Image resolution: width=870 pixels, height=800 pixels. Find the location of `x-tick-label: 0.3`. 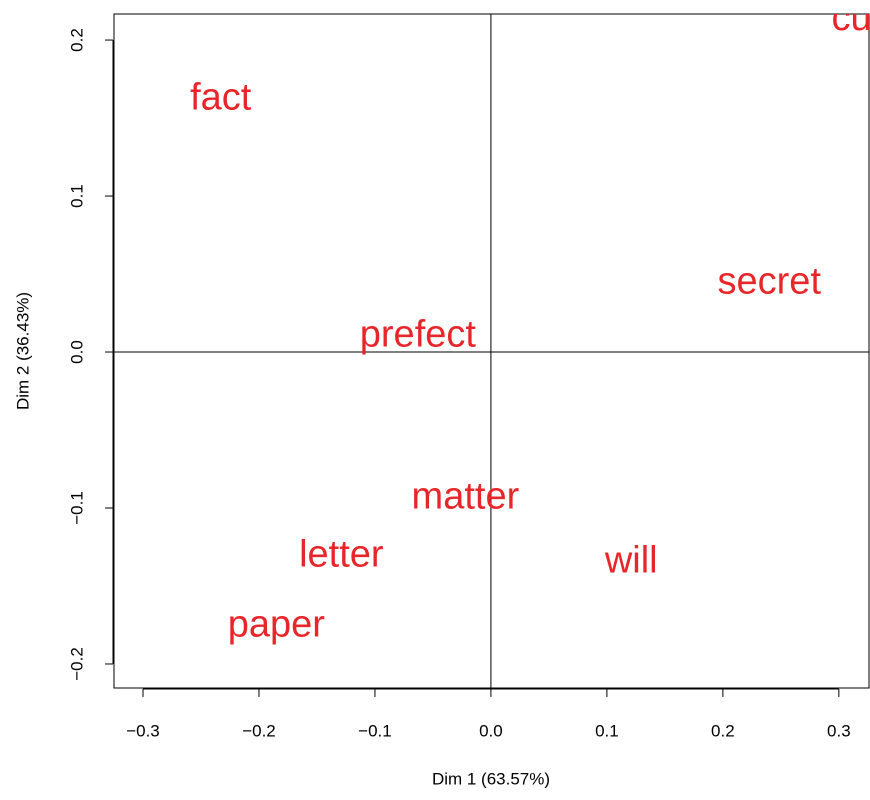

x-tick-label: 0.3 is located at coordinates (839, 730).